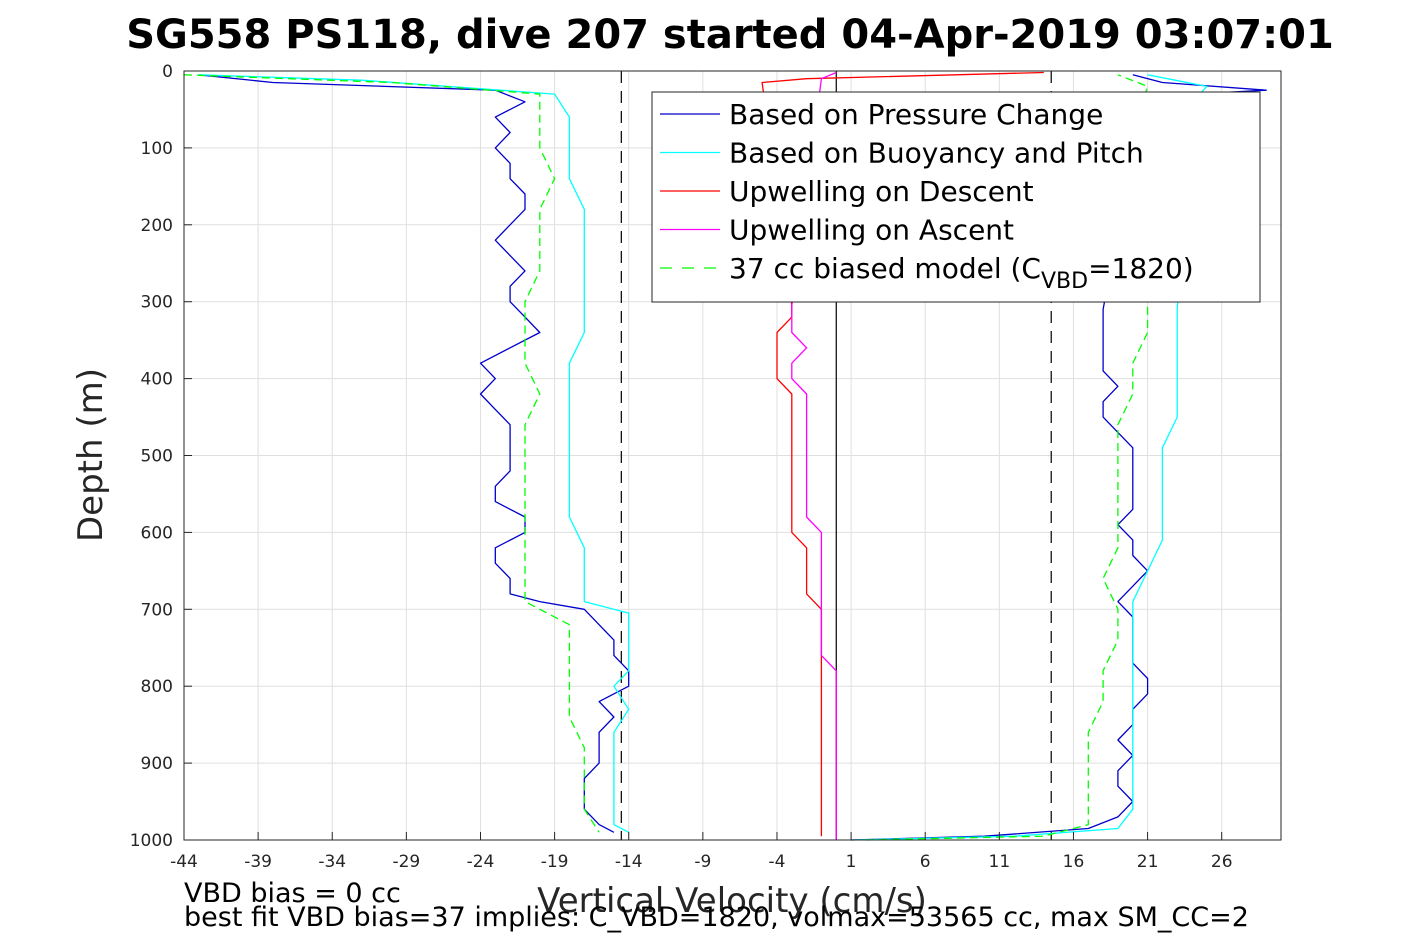  I want to click on legend-entry: Upwelling on Ascent, so click(871, 230).